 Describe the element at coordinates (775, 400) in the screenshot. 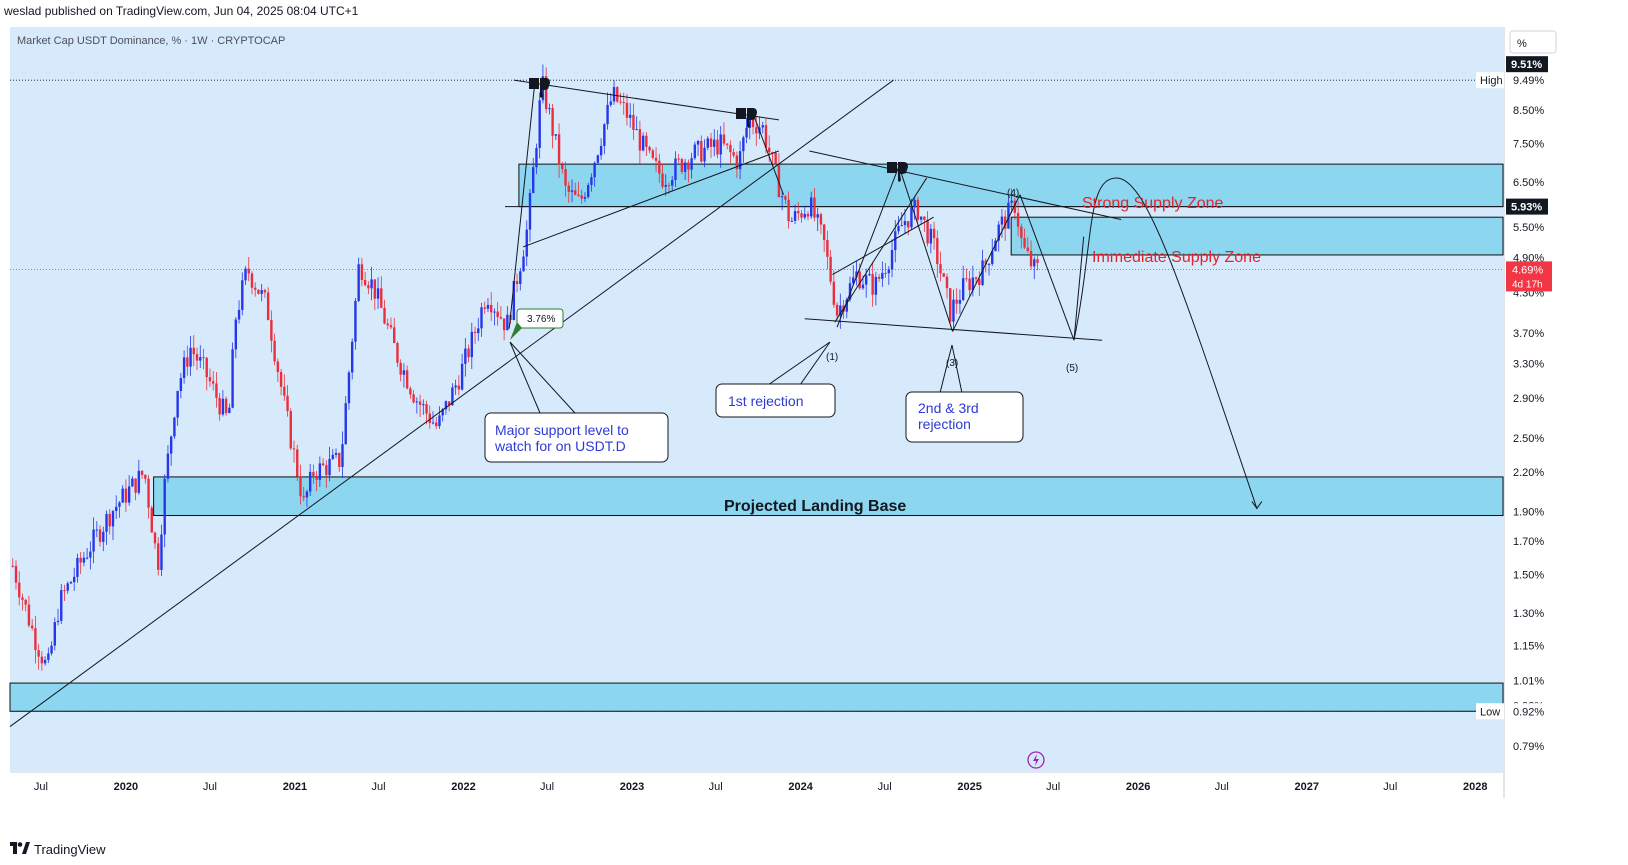

I see `callout-box-first-rejection` at that location.